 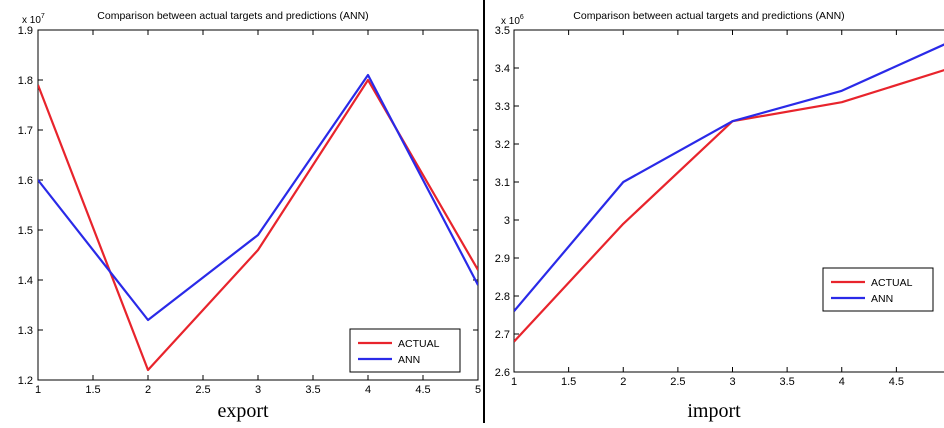 What do you see at coordinates (25, 231) in the screenshot?
I see `y-tick-label: 1.5` at bounding box center [25, 231].